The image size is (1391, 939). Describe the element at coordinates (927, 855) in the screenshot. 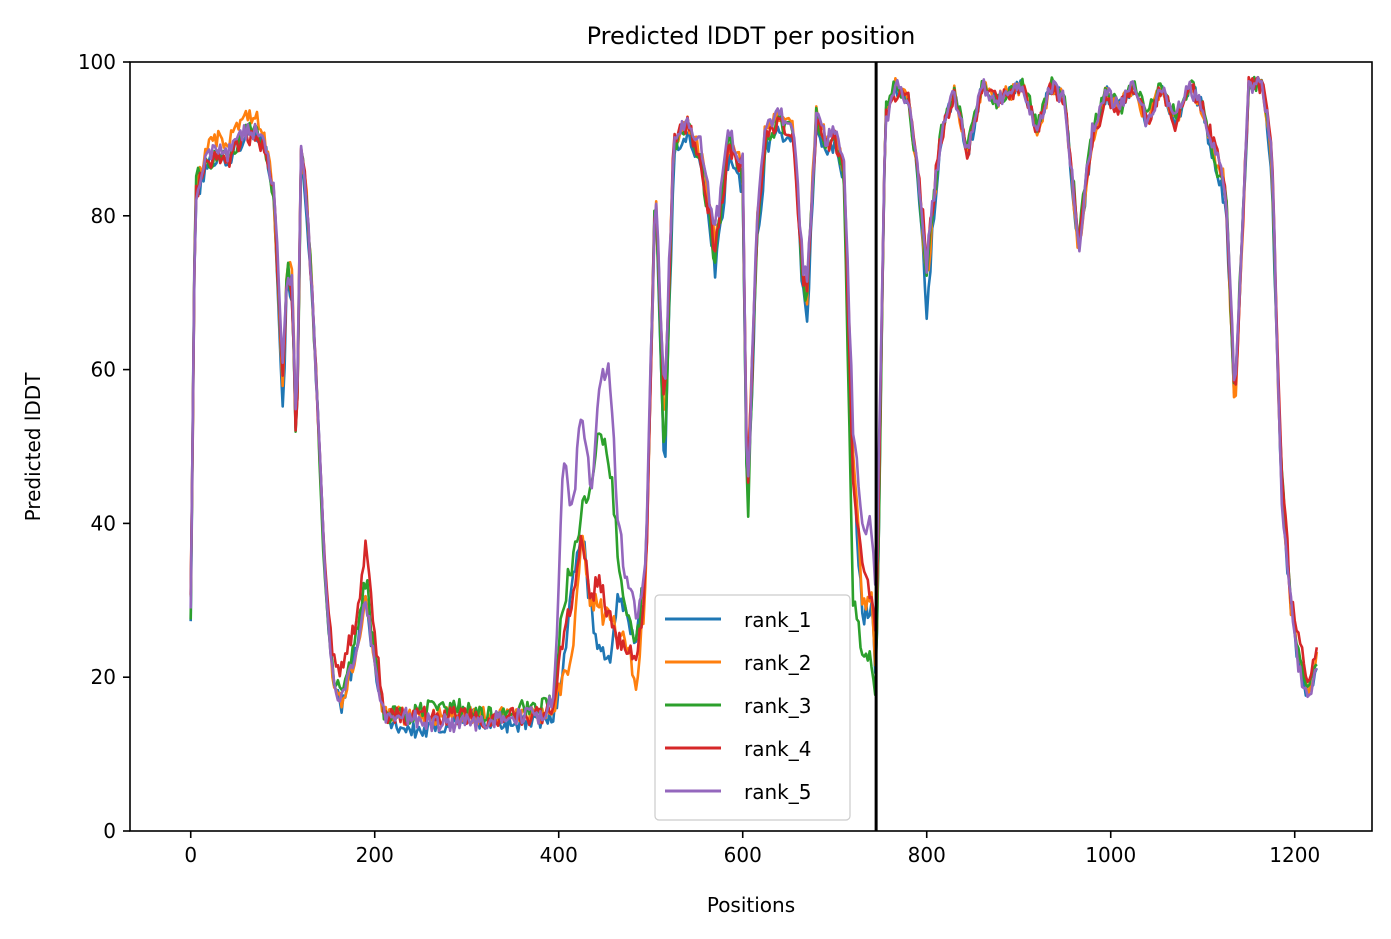

I see `x-tick-label: 800` at that location.